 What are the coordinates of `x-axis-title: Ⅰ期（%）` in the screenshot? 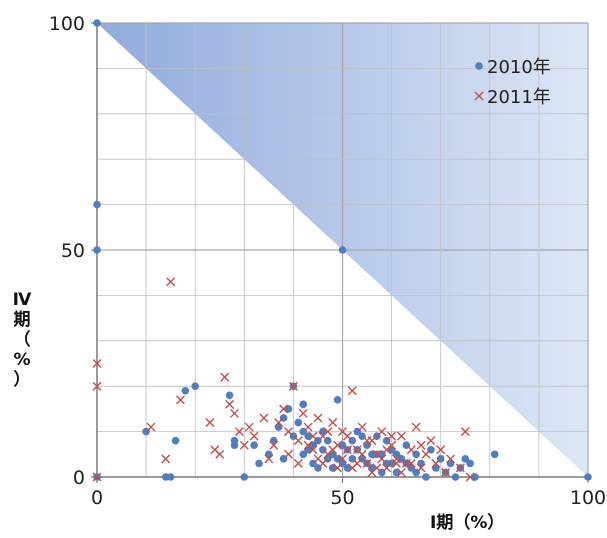 It's located at (467, 522).